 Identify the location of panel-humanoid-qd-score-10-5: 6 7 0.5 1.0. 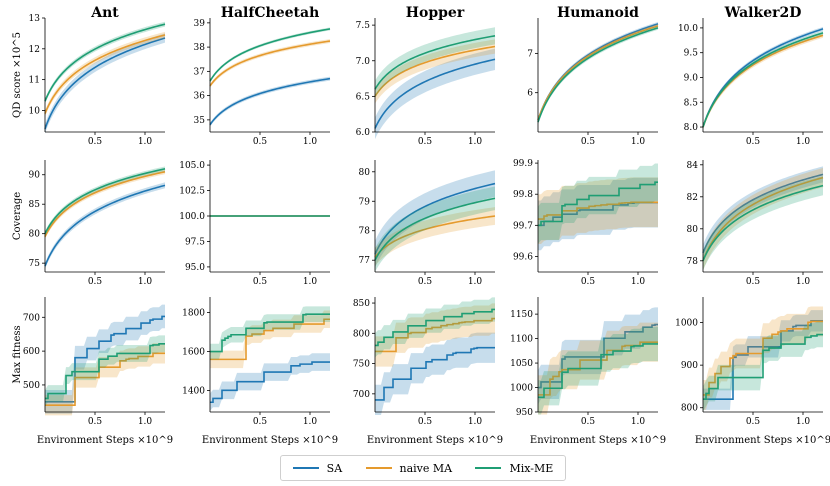
(593, 82).